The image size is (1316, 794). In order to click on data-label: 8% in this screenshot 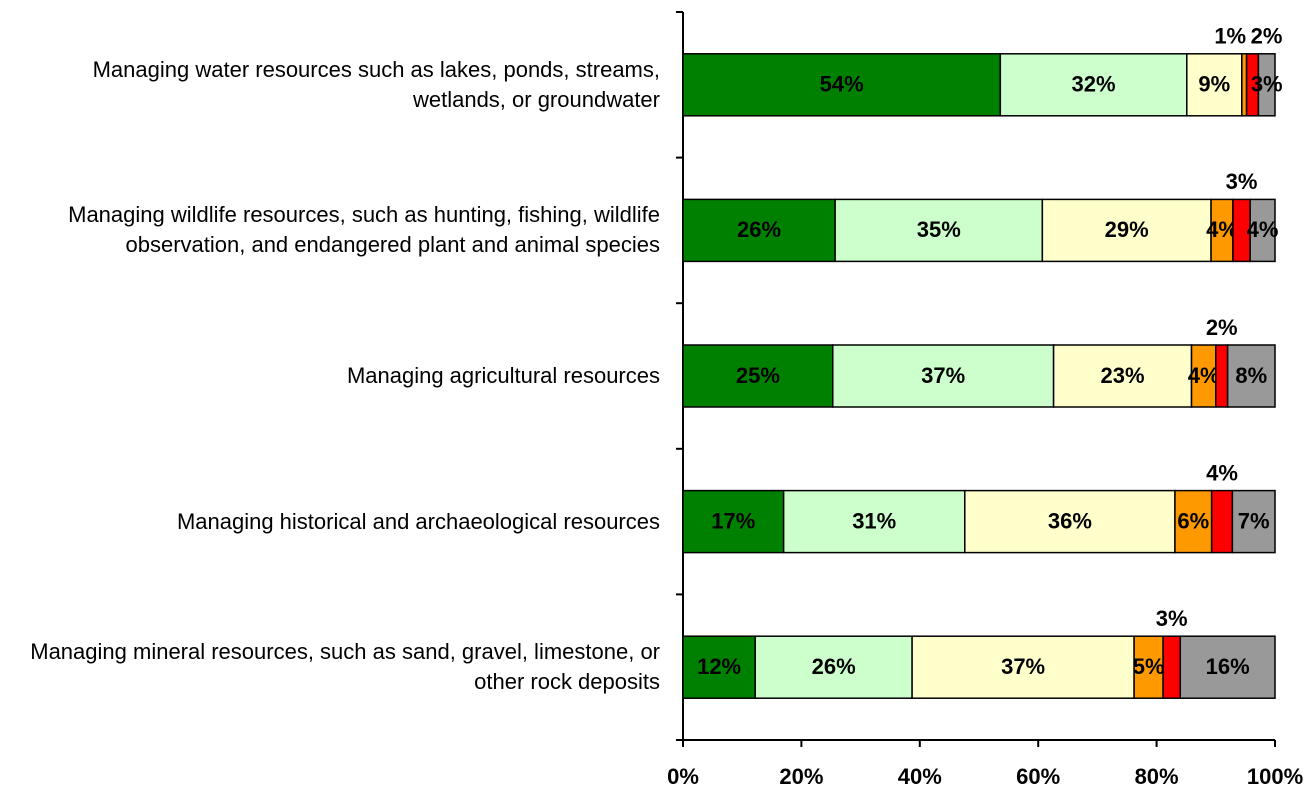, I will do `click(1251, 375)`.